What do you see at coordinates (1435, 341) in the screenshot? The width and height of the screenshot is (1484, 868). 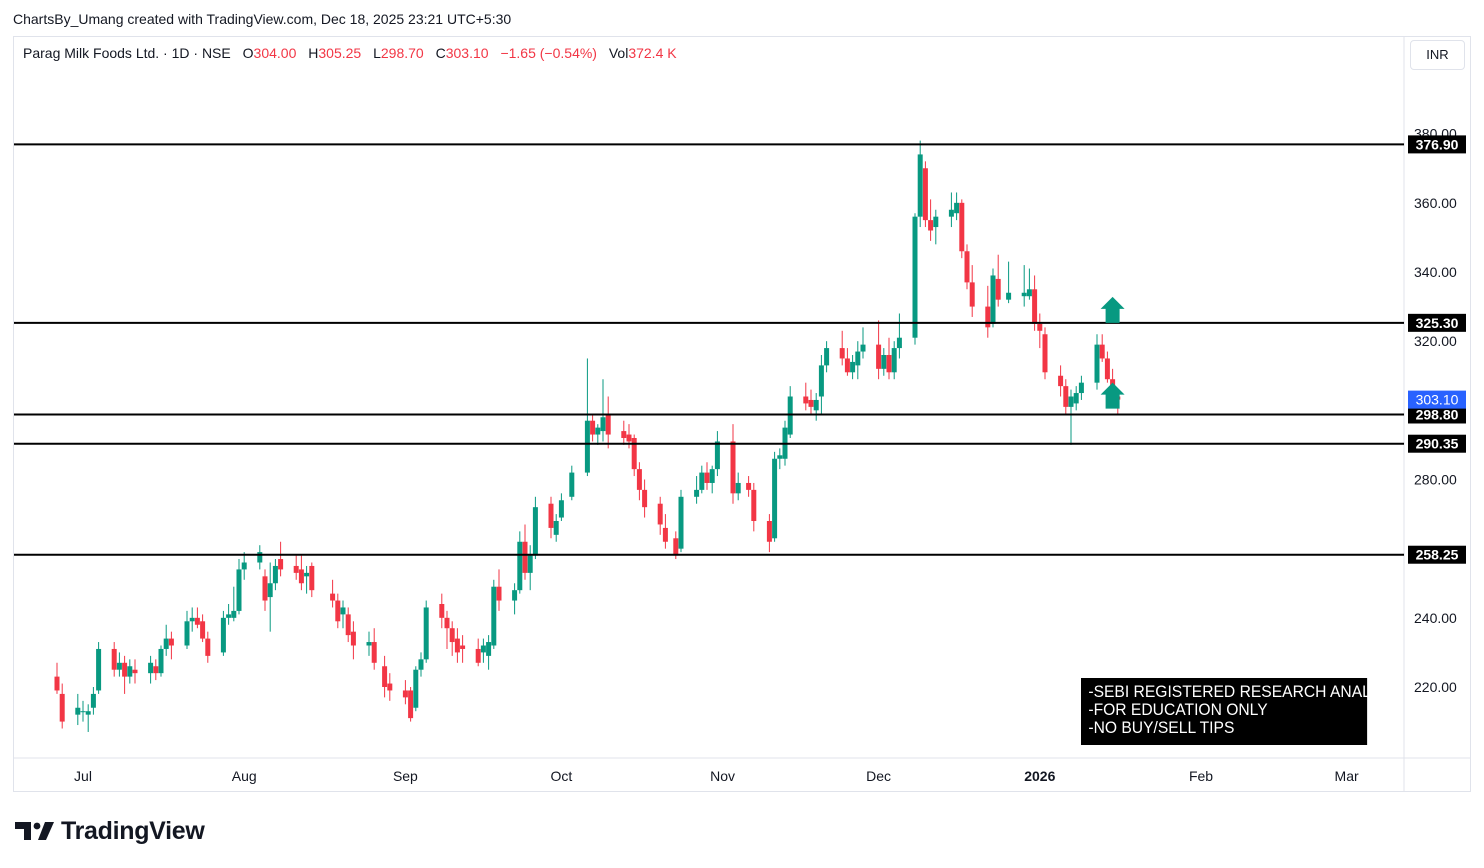 I see `price-tick-label: 320.00` at bounding box center [1435, 341].